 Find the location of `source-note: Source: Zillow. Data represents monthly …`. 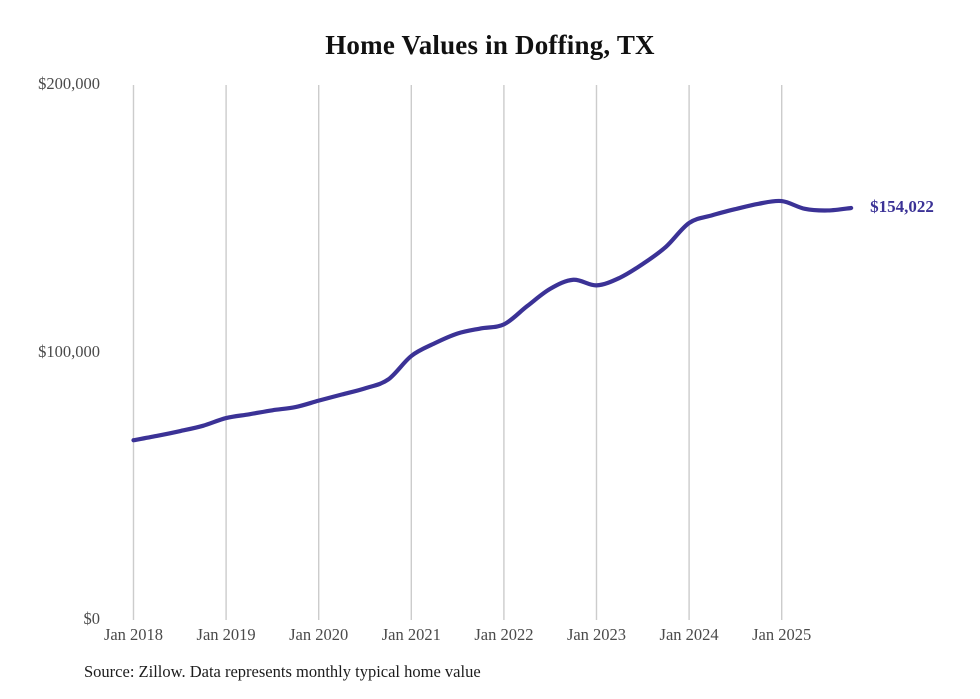

source-note: Source: Zillow. Data represents monthly … is located at coordinates (282, 671).